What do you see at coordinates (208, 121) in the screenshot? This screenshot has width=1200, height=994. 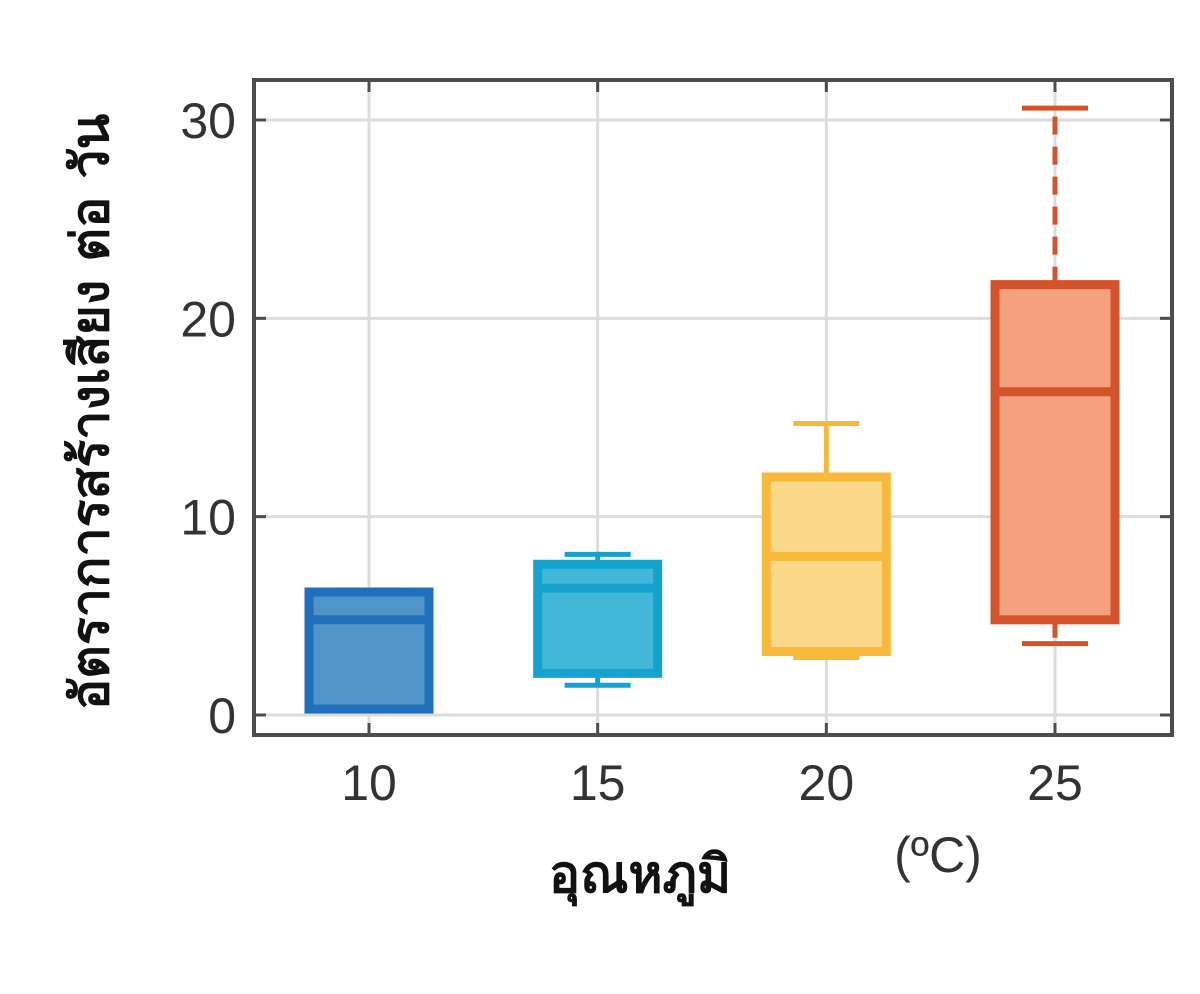 I see `y-tick-label-30: 30` at bounding box center [208, 121].